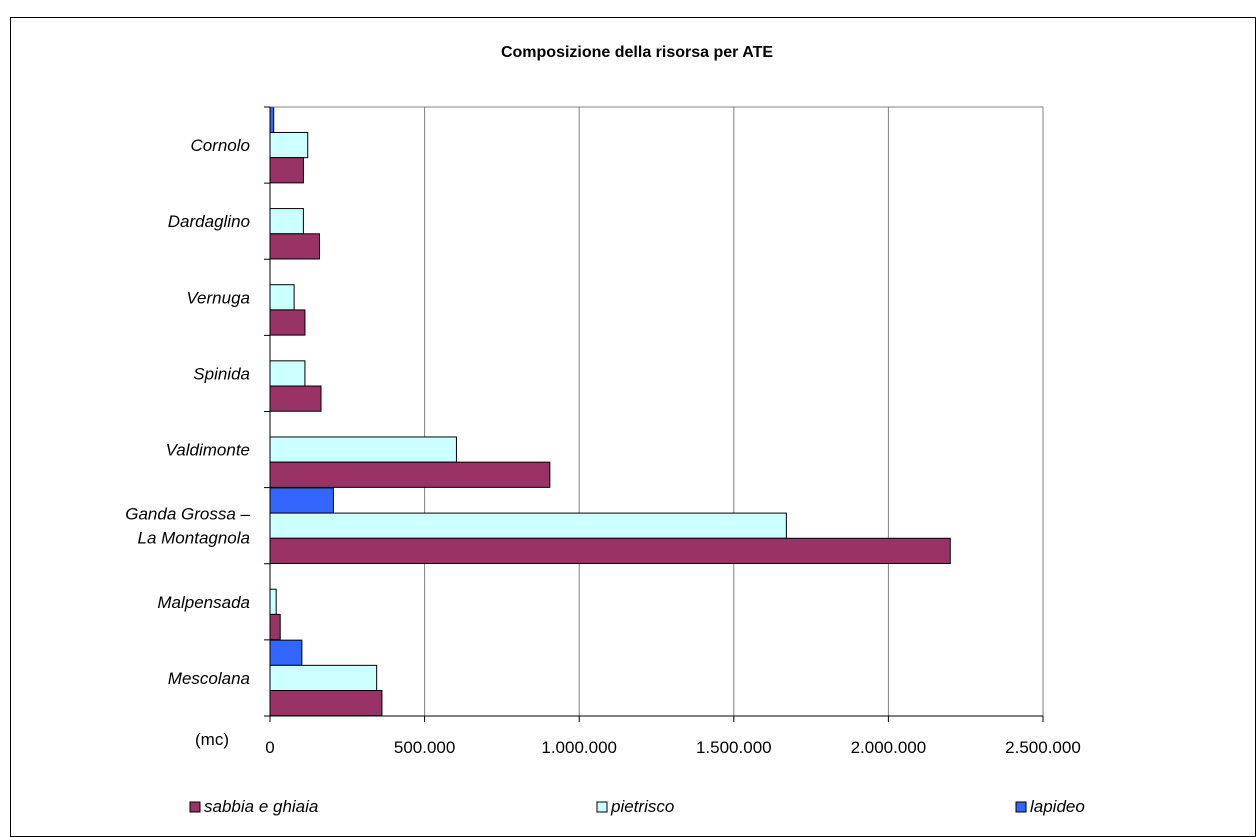 This screenshot has height=837, width=1260. I want to click on category-label-ganda-grossa-la-montagnola-2: La Montagnola, so click(194, 538).